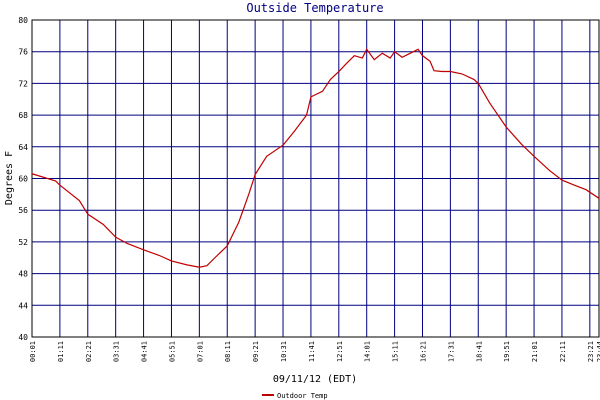 This screenshot has height=400, width=600. I want to click on x-tick-label: 17:31, so click(451, 351).